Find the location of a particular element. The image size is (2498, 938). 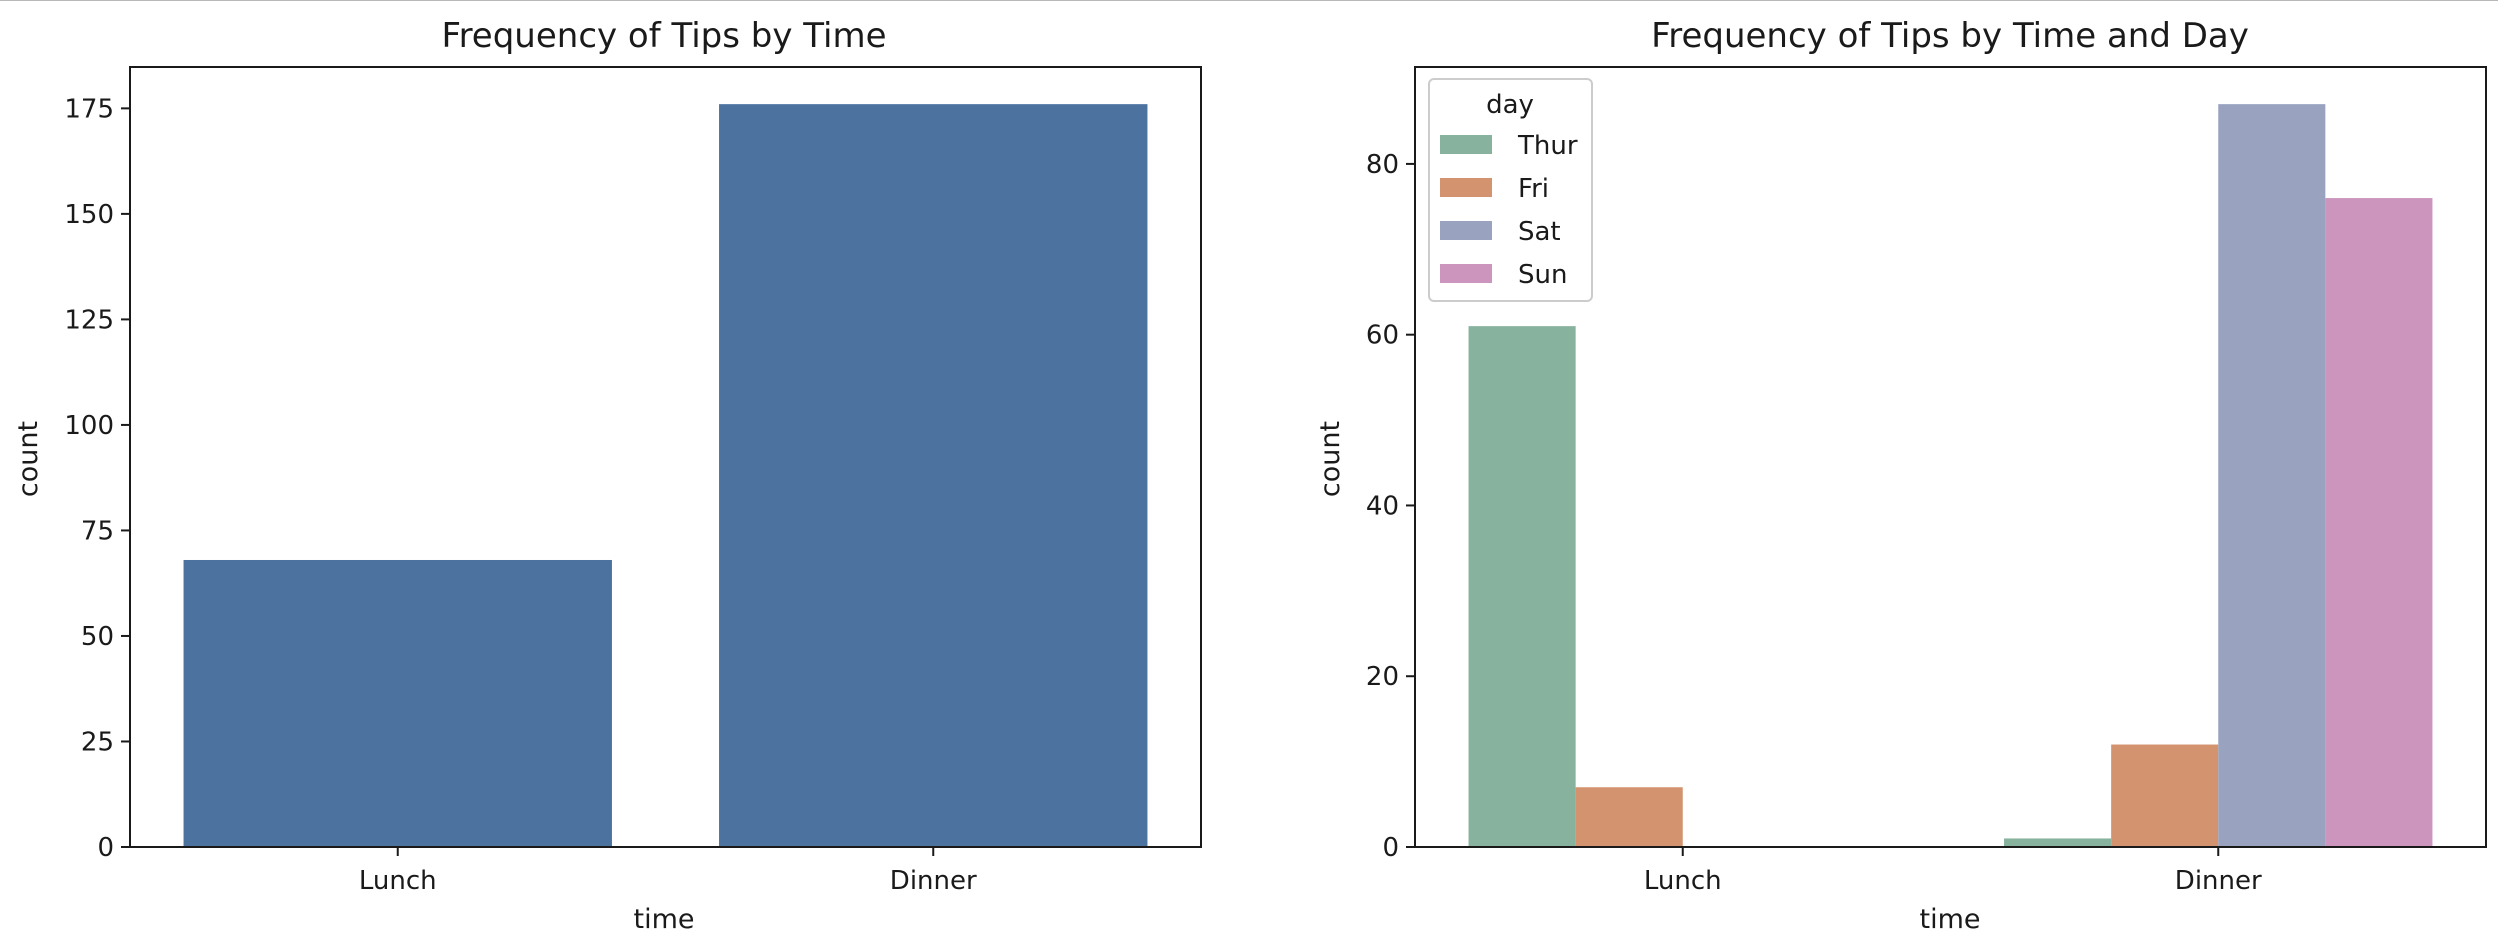

bar-dinner is located at coordinates (933, 475).